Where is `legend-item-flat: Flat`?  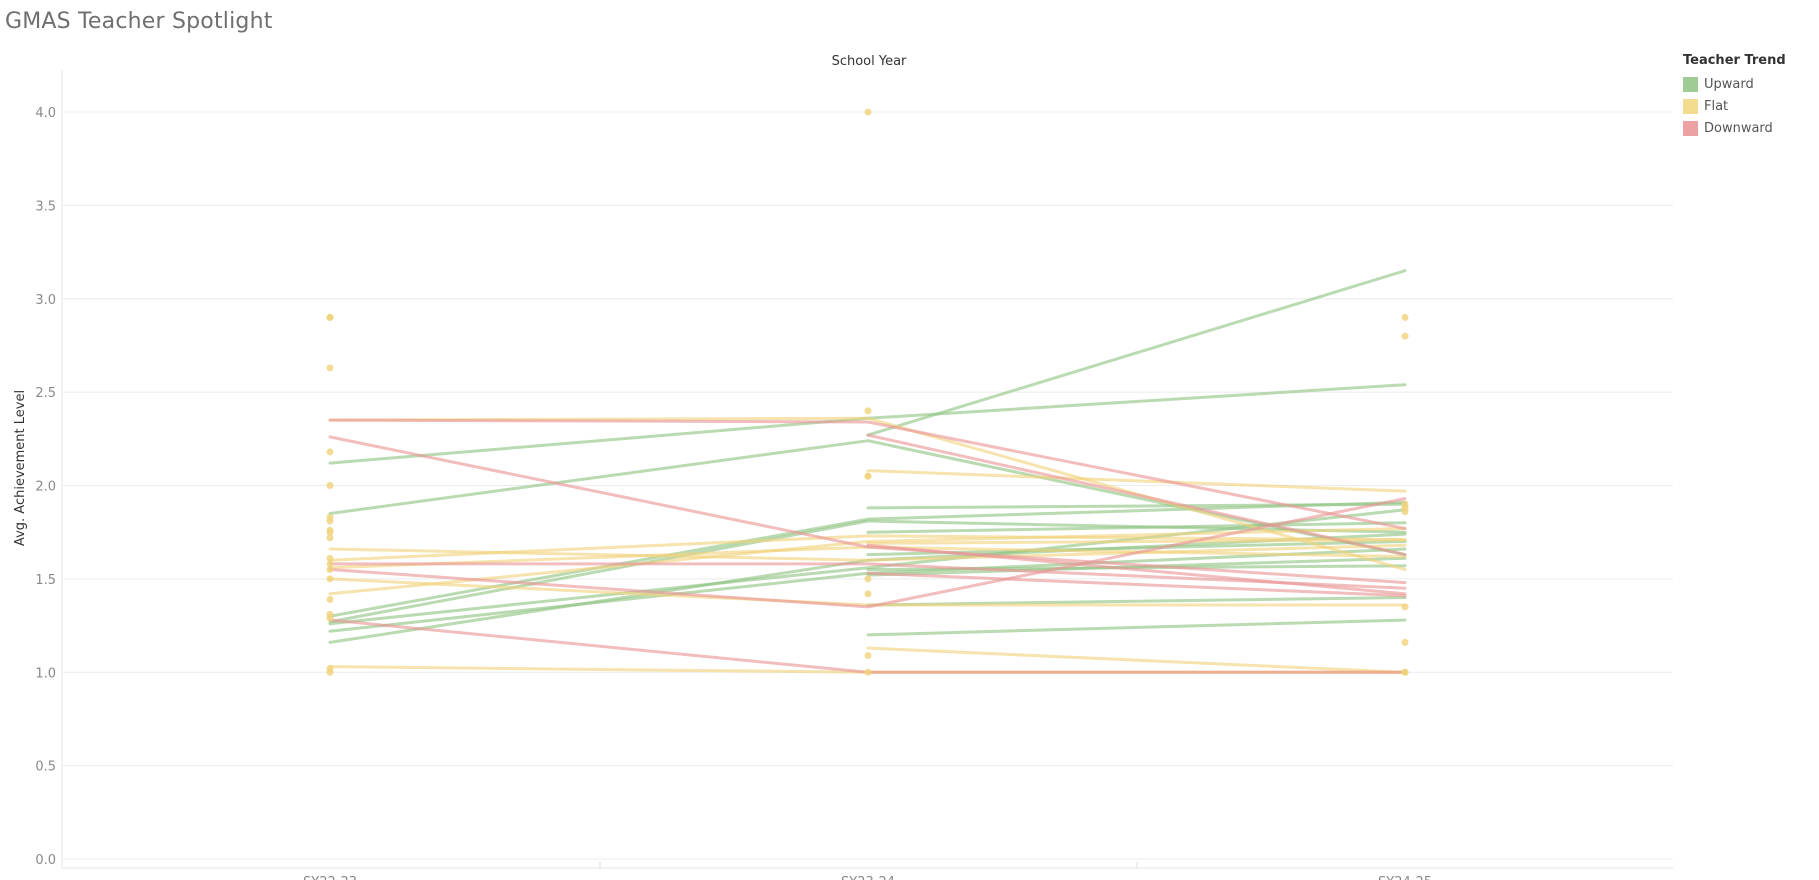
legend-item-flat: Flat is located at coordinates (1734, 106).